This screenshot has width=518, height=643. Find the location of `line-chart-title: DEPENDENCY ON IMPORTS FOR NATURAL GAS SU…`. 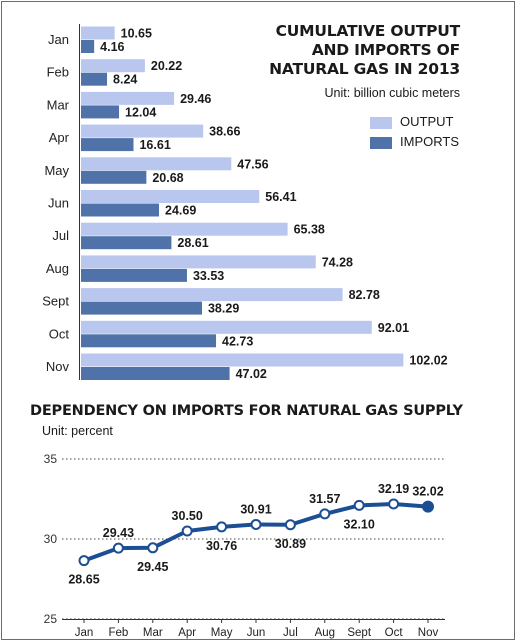

line-chart-title: DEPENDENCY ON IMPORTS FOR NATURAL GAS SU… is located at coordinates (246, 411).